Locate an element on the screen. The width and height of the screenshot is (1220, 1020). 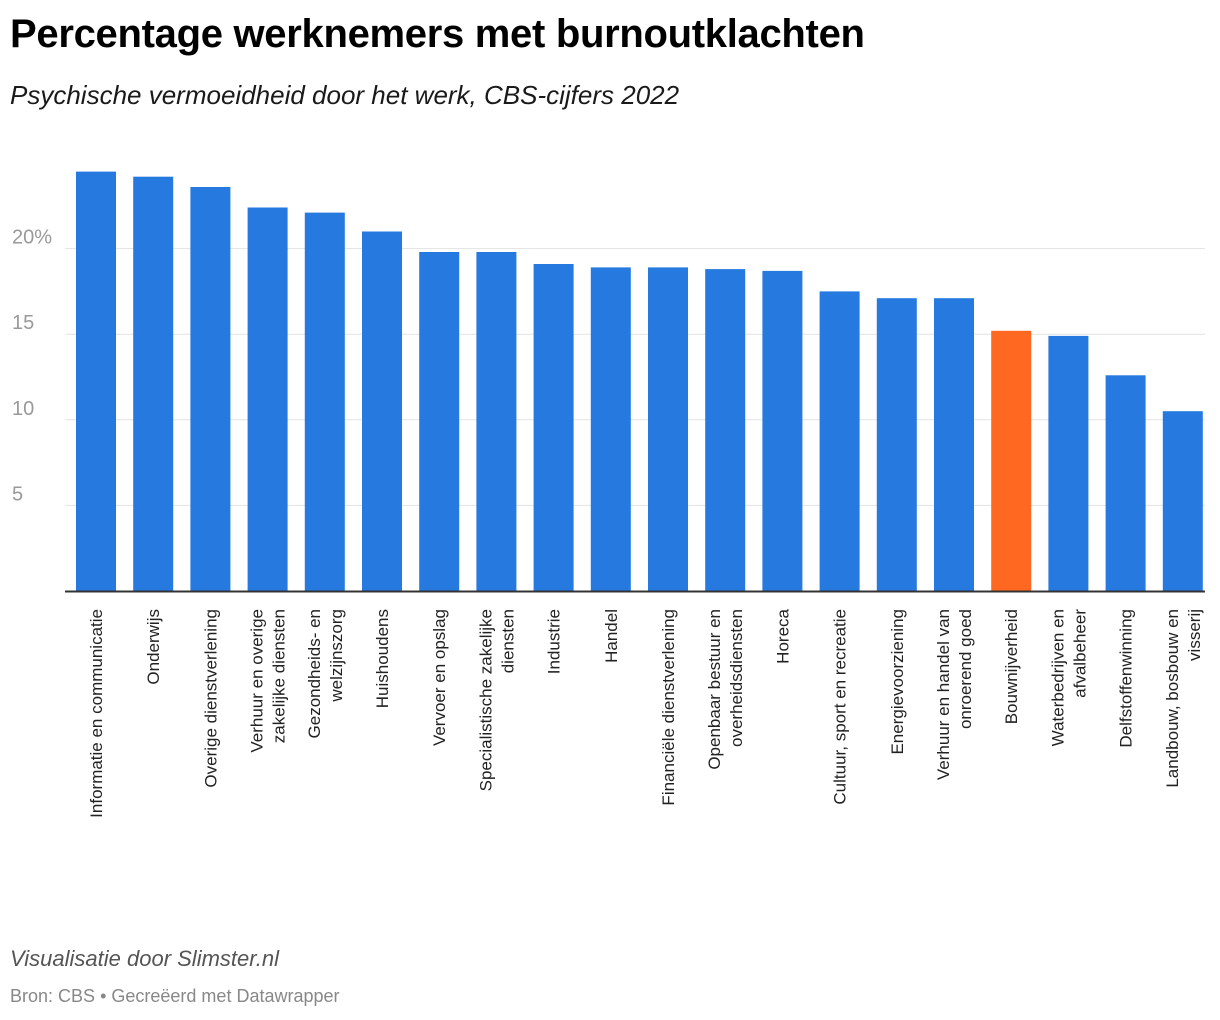
y-tick-label: 5 is located at coordinates (17, 494).